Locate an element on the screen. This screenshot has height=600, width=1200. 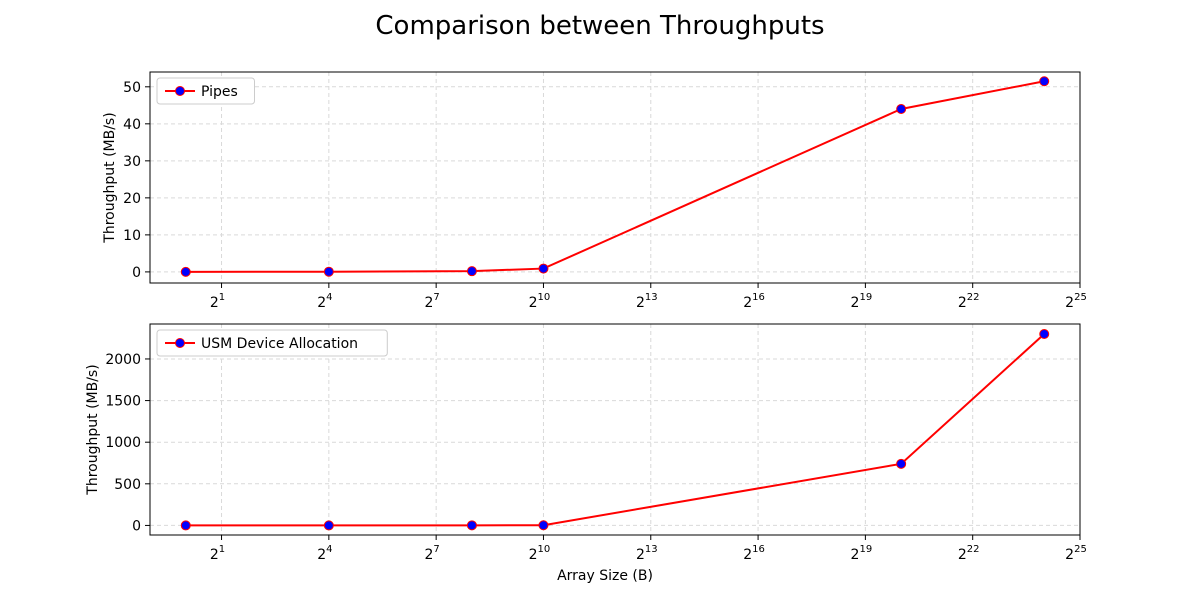
y-tick-label: 40 is located at coordinates (132, 125).